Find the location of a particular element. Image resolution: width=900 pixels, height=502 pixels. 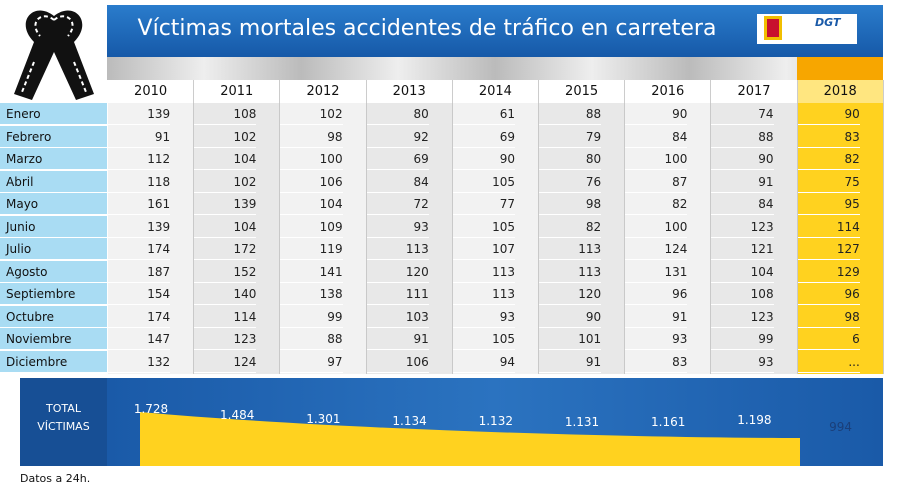

cell: 95 is located at coordinates (828, 204).